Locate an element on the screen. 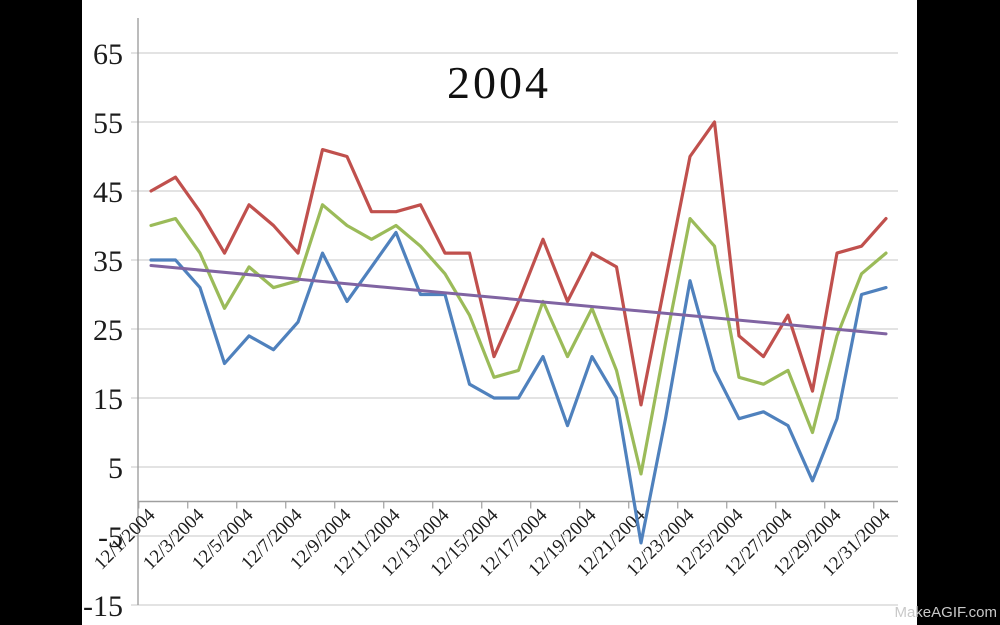 The width and height of the screenshot is (1000, 625). y-axis-tick-label: 15 is located at coordinates (108, 399).